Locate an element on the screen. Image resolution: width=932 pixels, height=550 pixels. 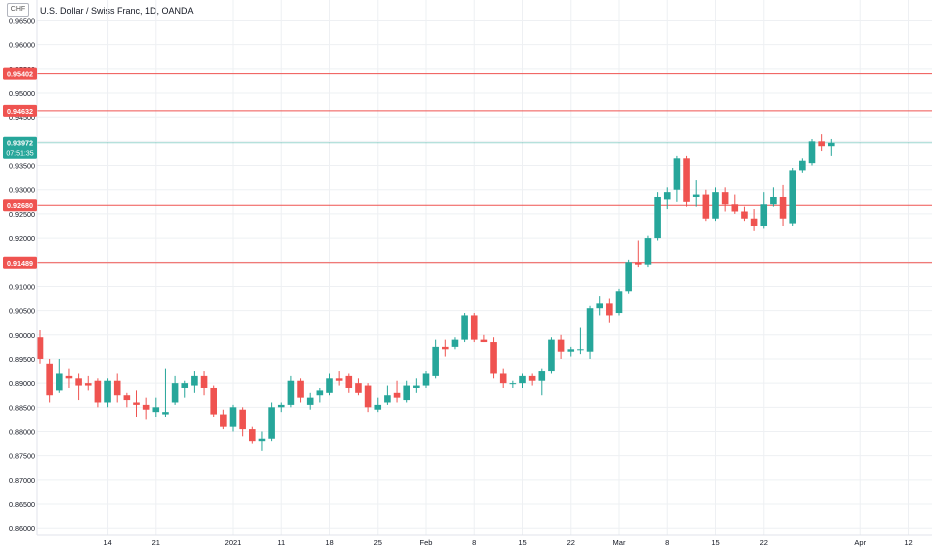
x-tick-label: 15 is located at coordinates (522, 542).